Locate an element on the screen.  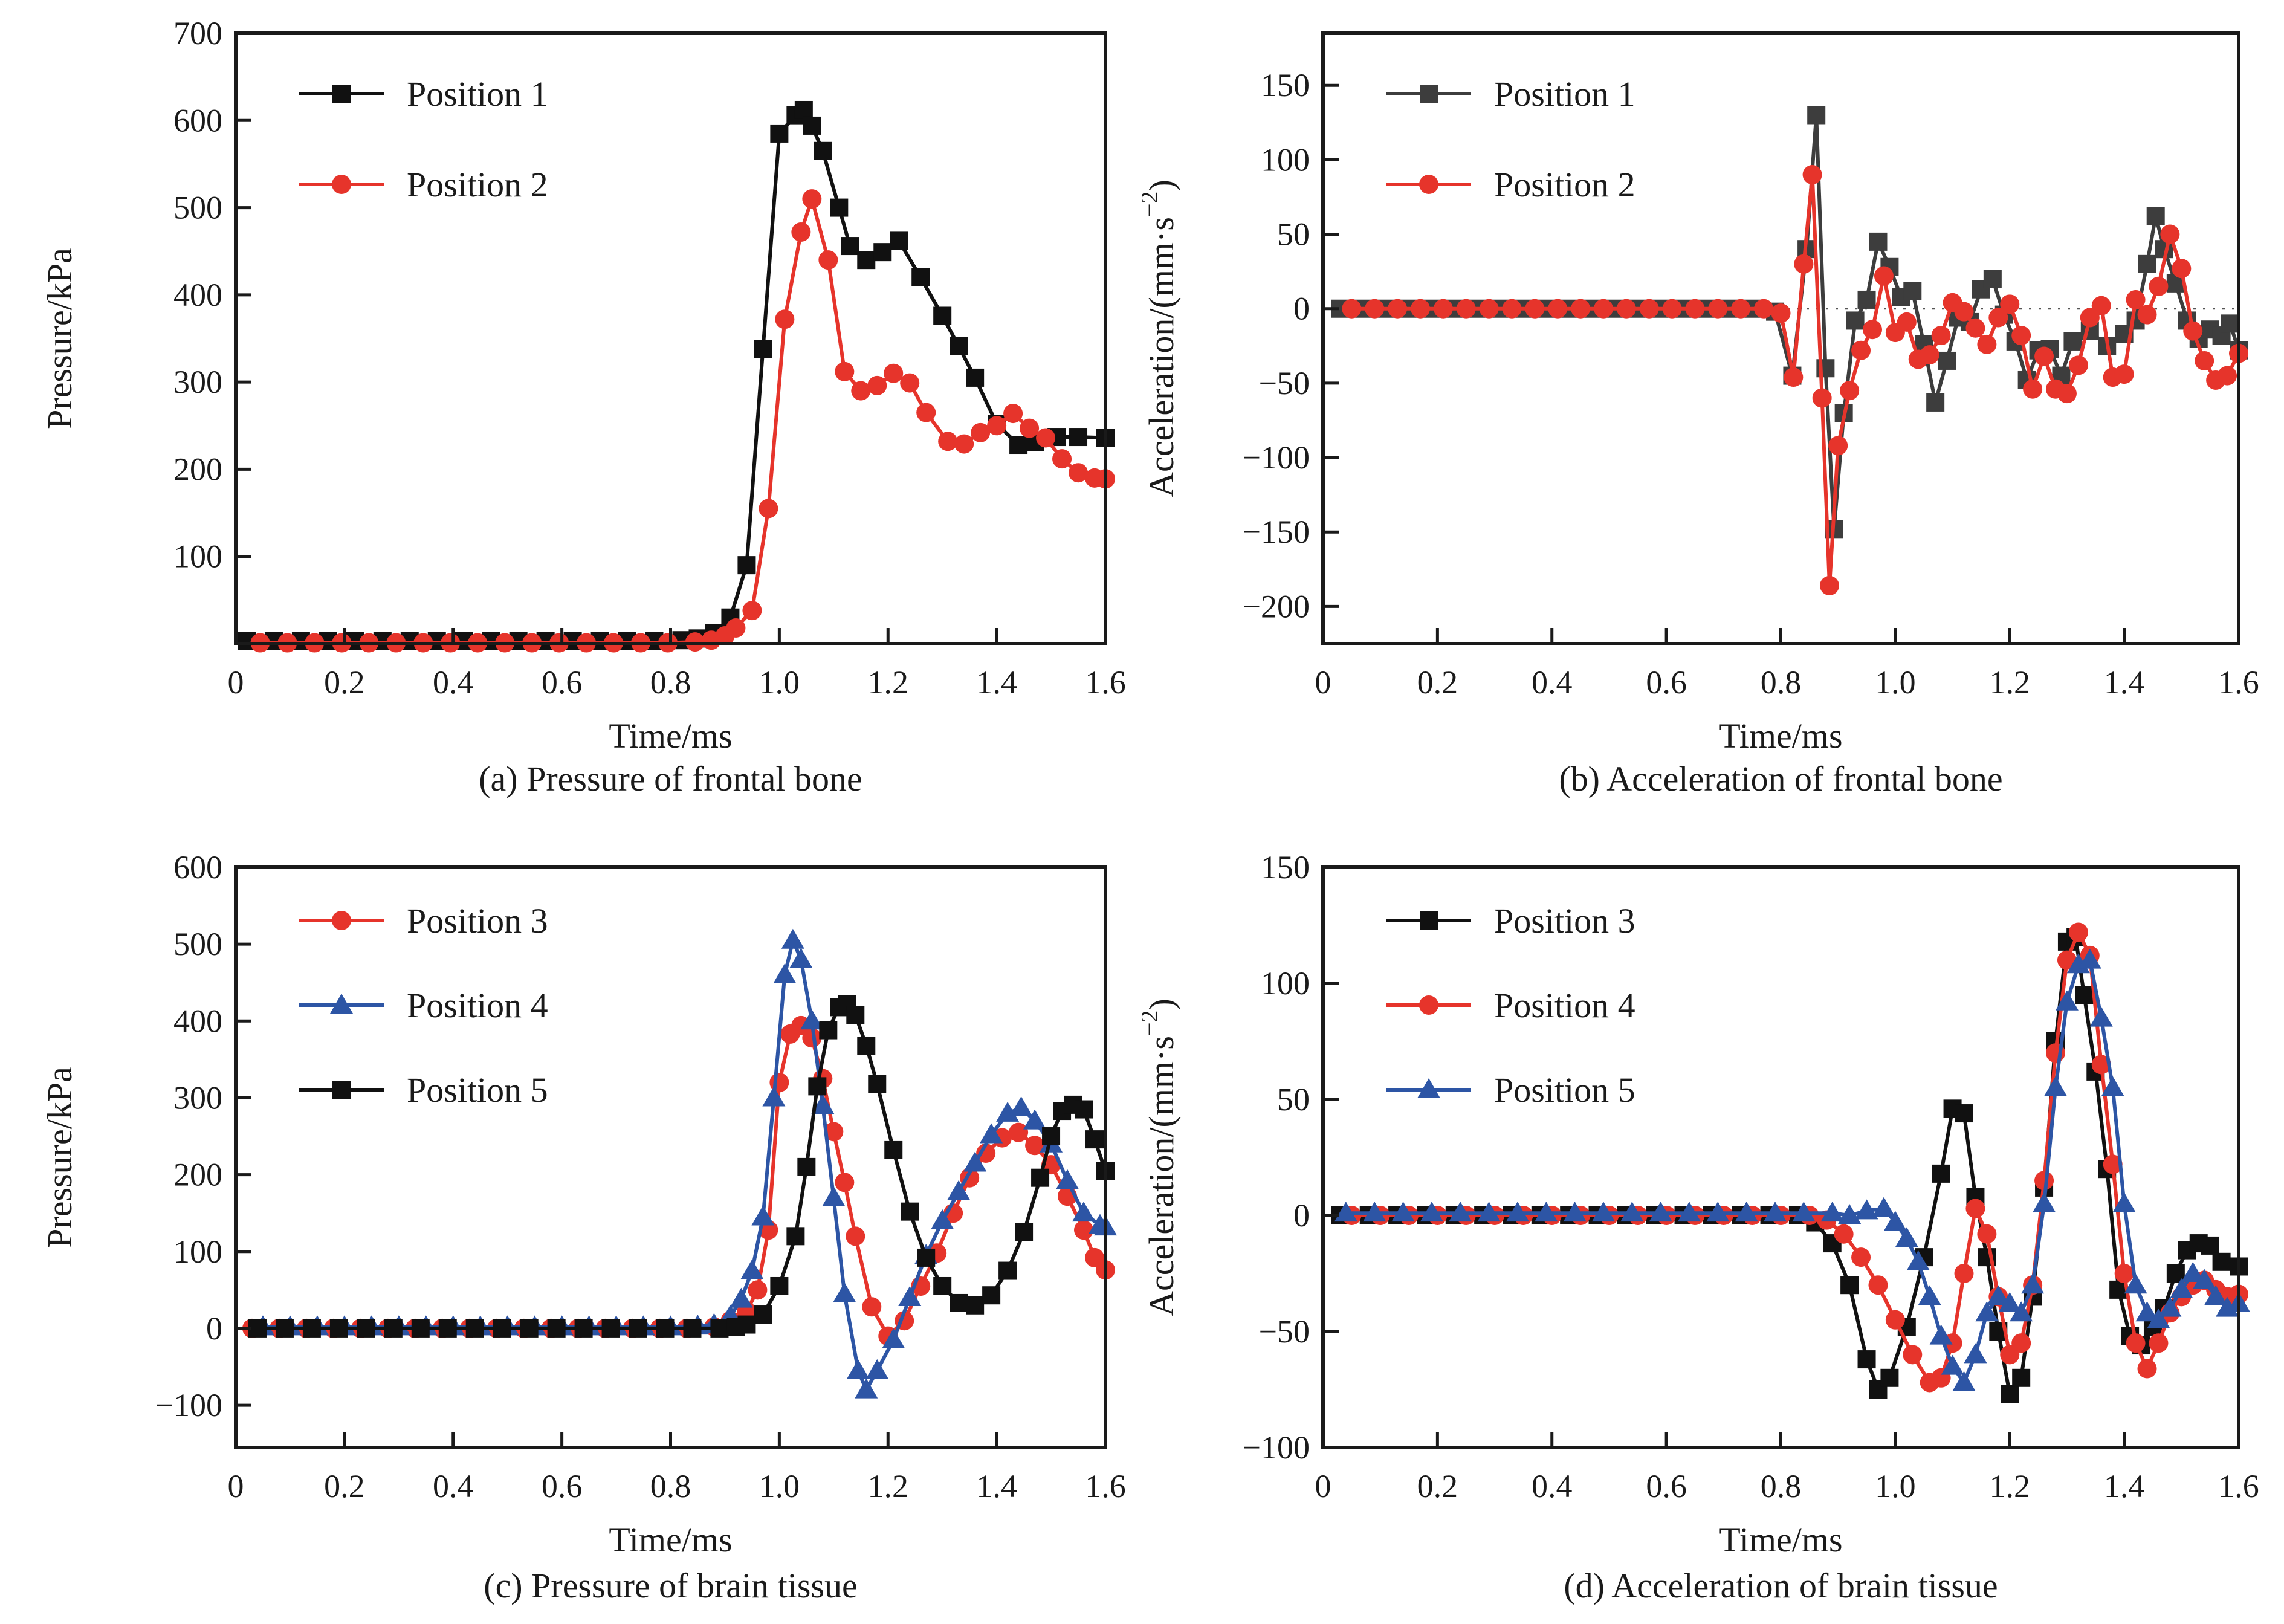
legend-label: Position 1 is located at coordinates (477, 94).